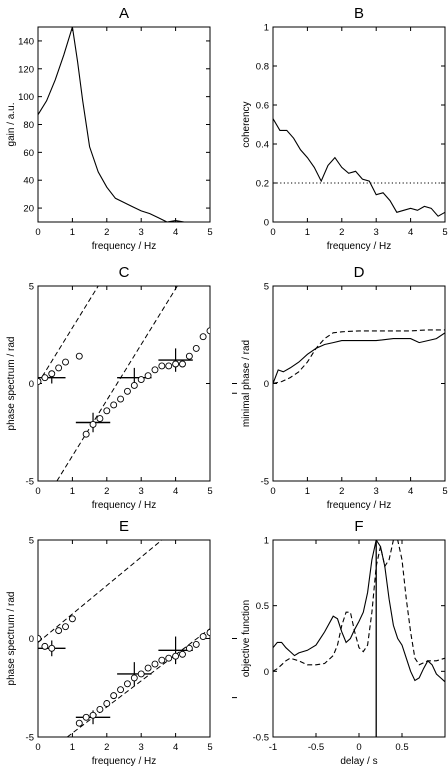 The height and width of the screenshot is (768, 448). Describe the element at coordinates (28, 209) in the screenshot. I see `y-tick-label: 20` at that location.